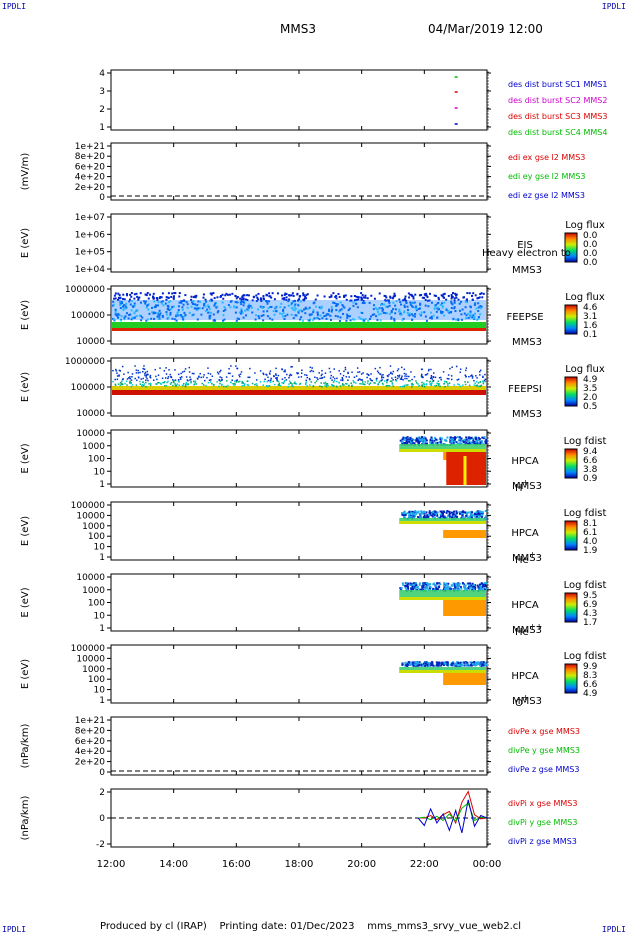 This screenshot has height=934, width=630. I want to click on panel8-ytick-label: 1000, so click(93, 670).